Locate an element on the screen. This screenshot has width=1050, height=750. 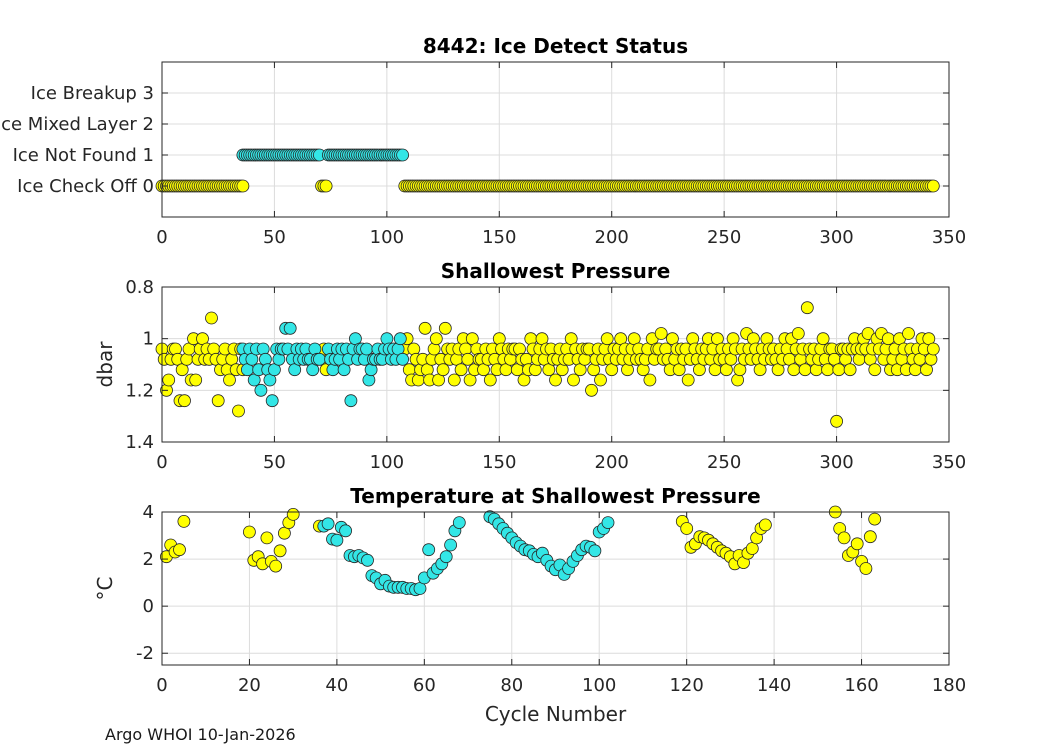
credit-text: Argo WHOI 10-Jan-2026 is located at coordinates (200, 734).